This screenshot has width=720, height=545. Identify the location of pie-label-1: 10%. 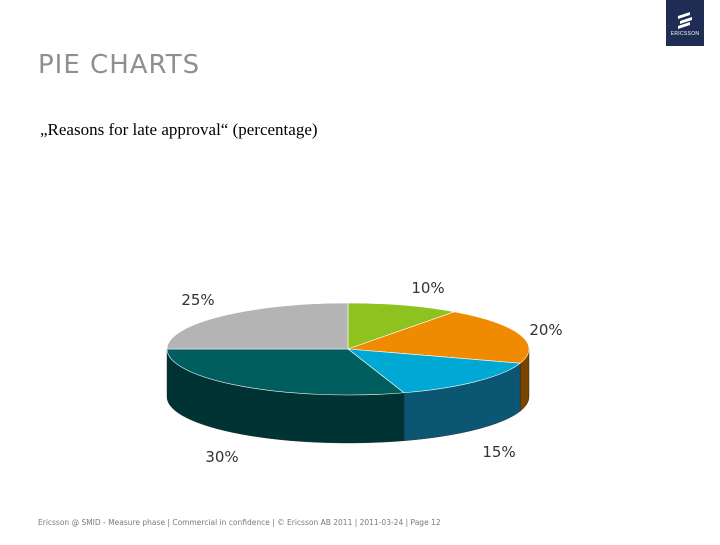
(427, 288).